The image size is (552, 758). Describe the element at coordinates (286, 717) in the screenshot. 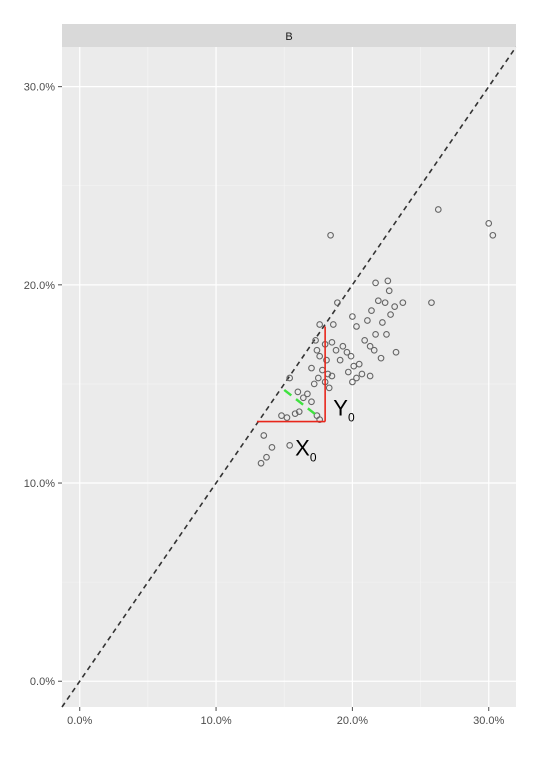

I see `x-axis: 0.0% 10.0% 20.0% 30.0%` at that location.